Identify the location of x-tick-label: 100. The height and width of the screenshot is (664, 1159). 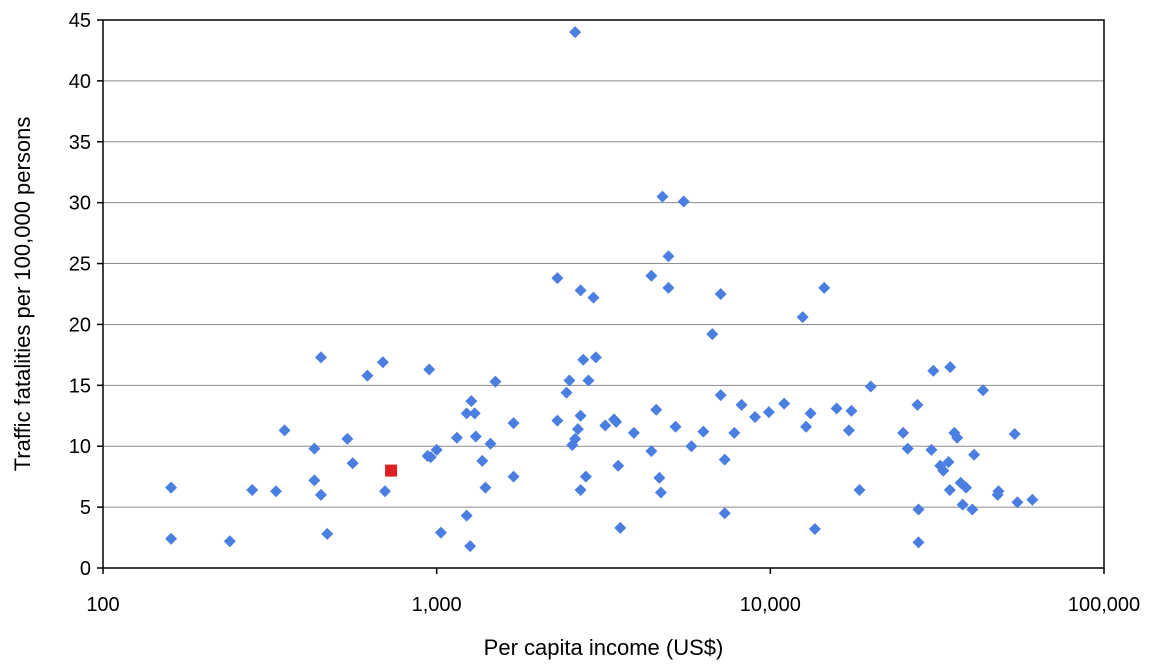
(102, 605).